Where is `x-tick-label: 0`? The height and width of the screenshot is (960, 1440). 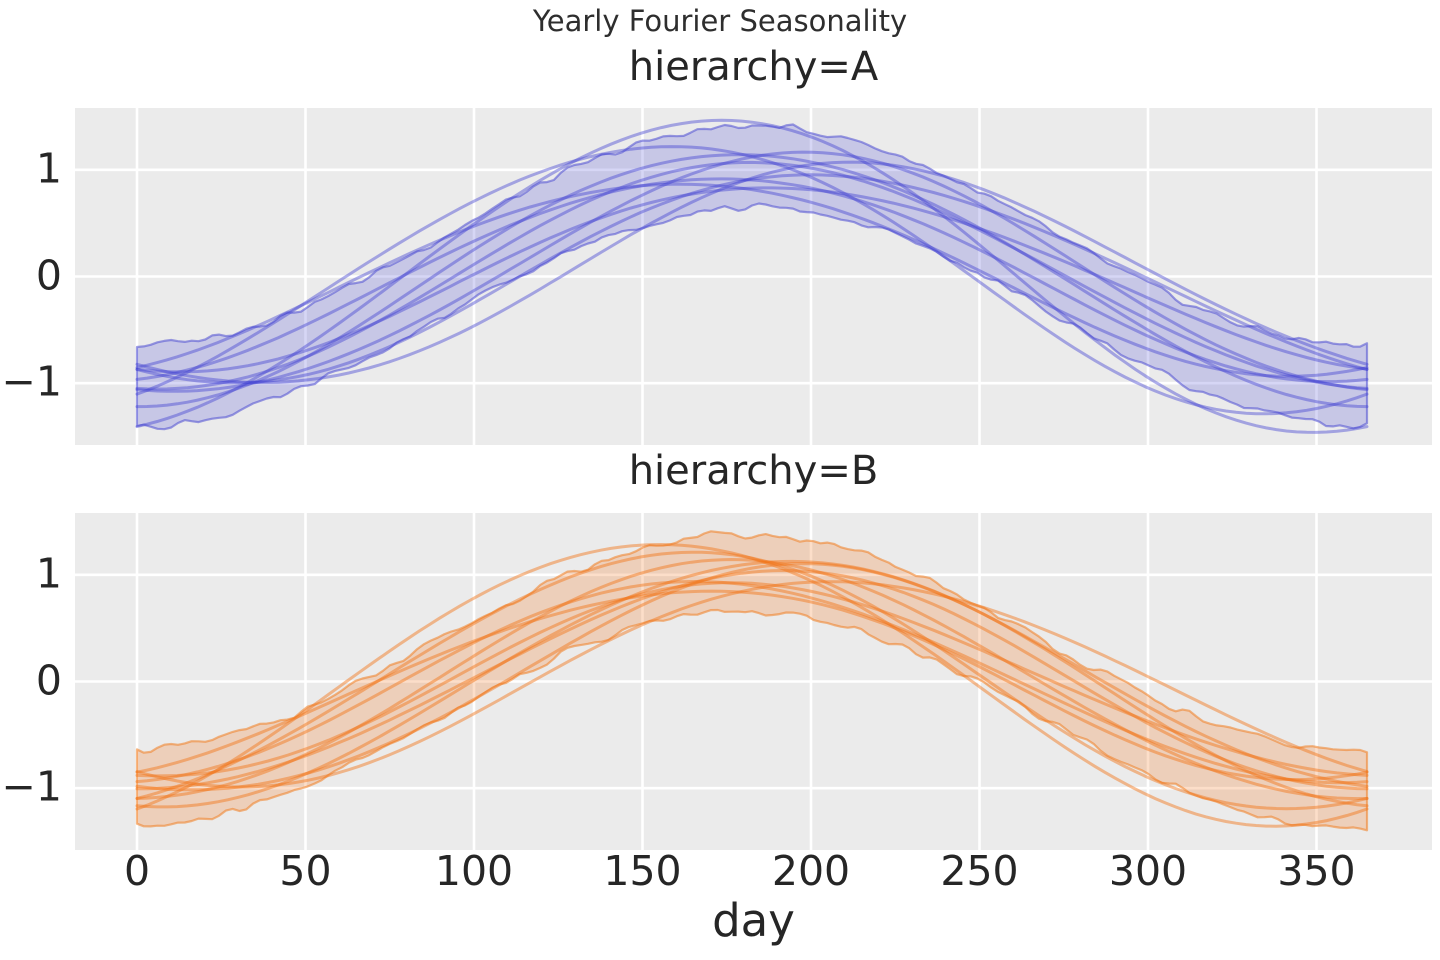
x-tick-label: 0 is located at coordinates (137, 871).